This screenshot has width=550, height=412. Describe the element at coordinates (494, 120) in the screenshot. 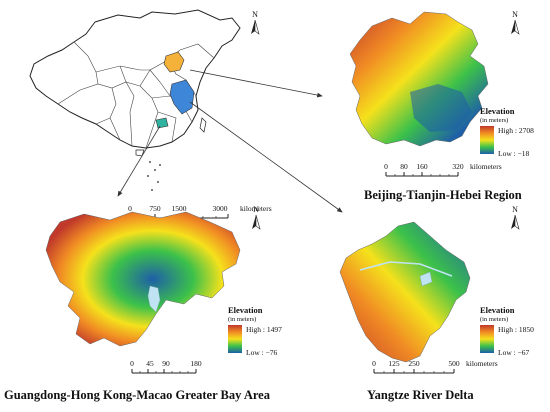

I see `bth-legend-subtitle: (in meters)` at that location.